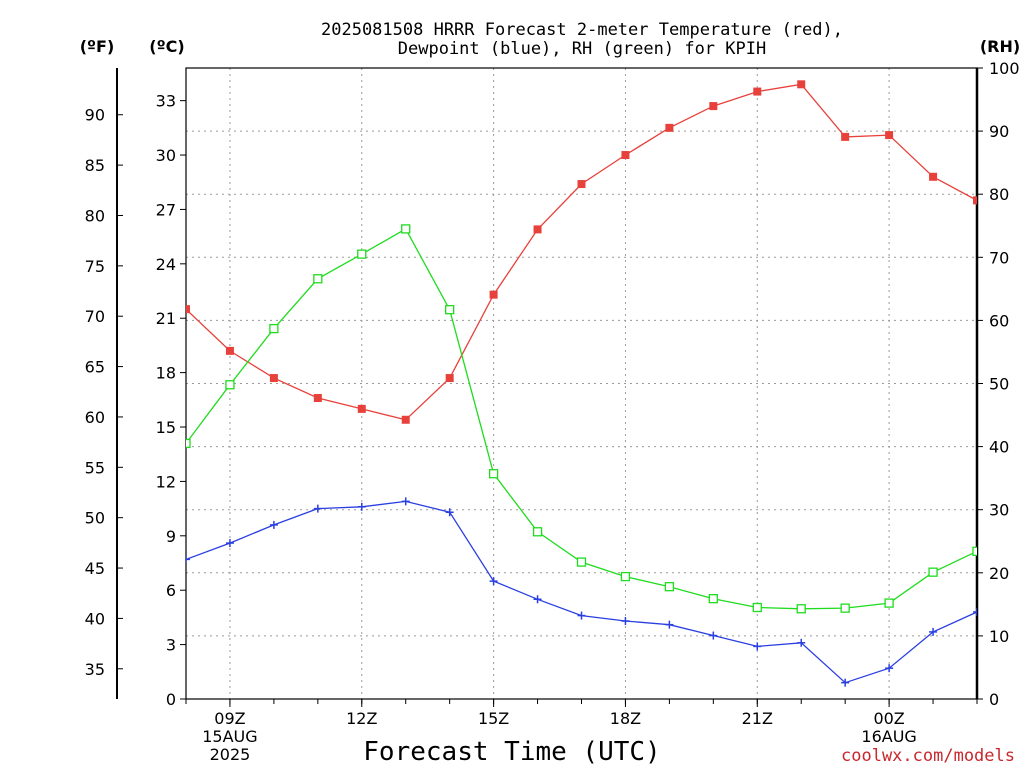 This screenshot has width=1024, height=773. I want to click on fahrenheit-tick-label: 75, so click(95, 266).